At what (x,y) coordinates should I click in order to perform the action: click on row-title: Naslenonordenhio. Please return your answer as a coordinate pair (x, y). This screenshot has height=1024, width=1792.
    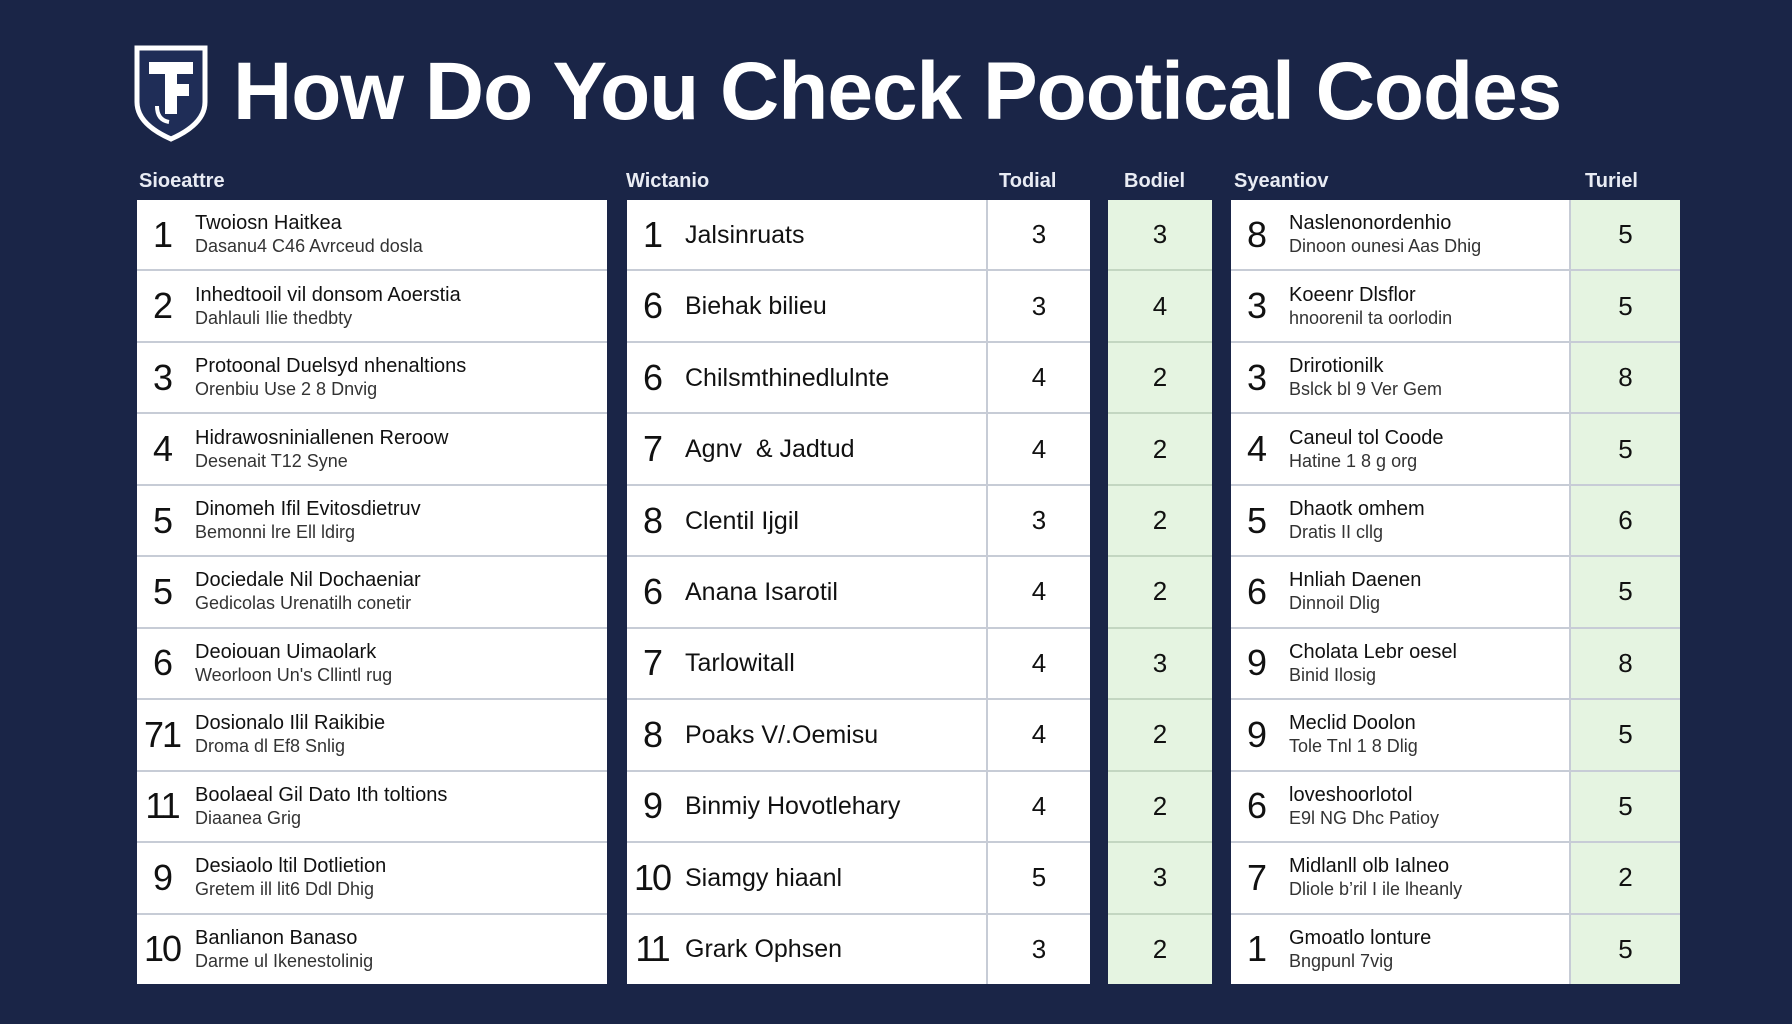
    Looking at the image, I should click on (1370, 223).